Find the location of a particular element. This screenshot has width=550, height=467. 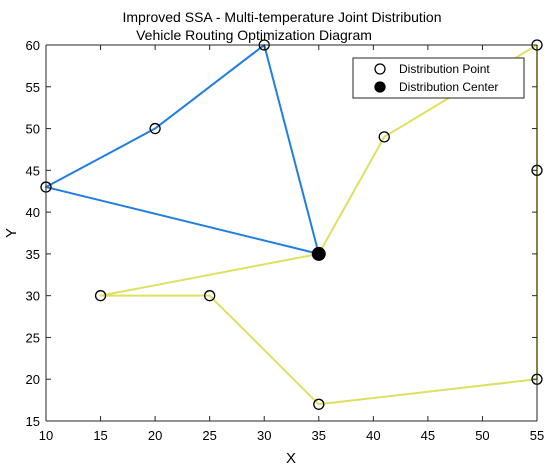

y-tick-label: 60 is located at coordinates (33, 45).